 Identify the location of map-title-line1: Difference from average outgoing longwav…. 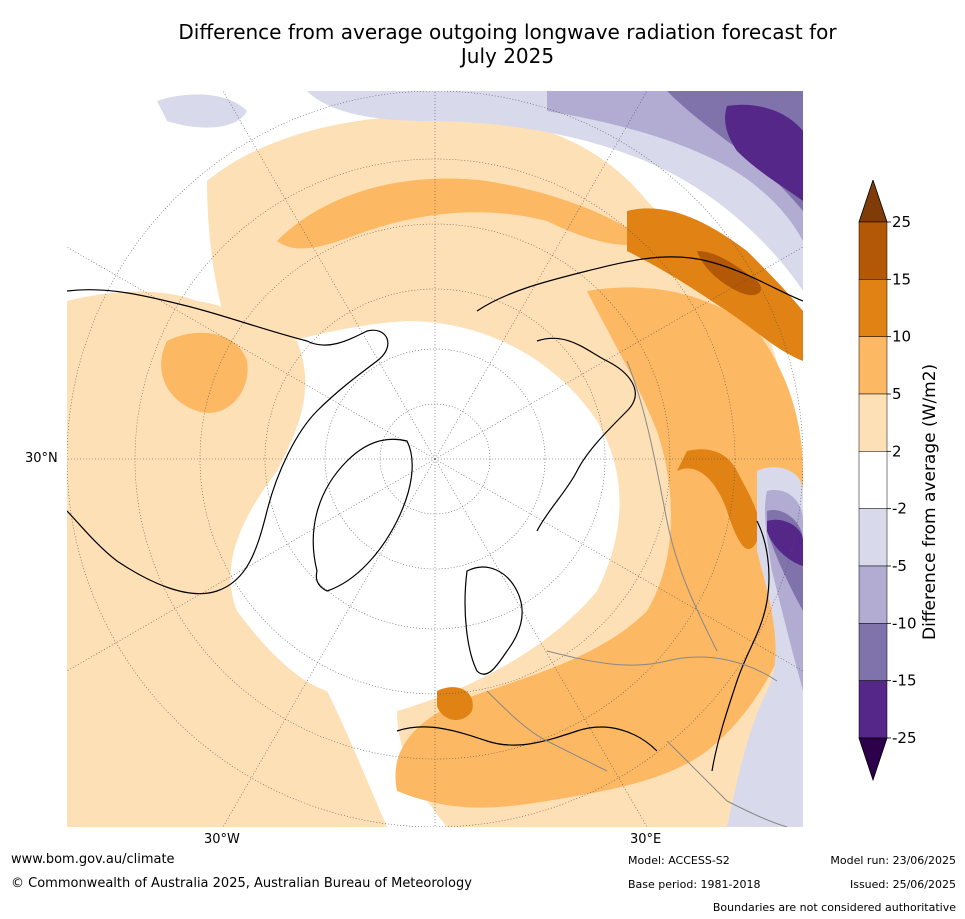
(507, 32).